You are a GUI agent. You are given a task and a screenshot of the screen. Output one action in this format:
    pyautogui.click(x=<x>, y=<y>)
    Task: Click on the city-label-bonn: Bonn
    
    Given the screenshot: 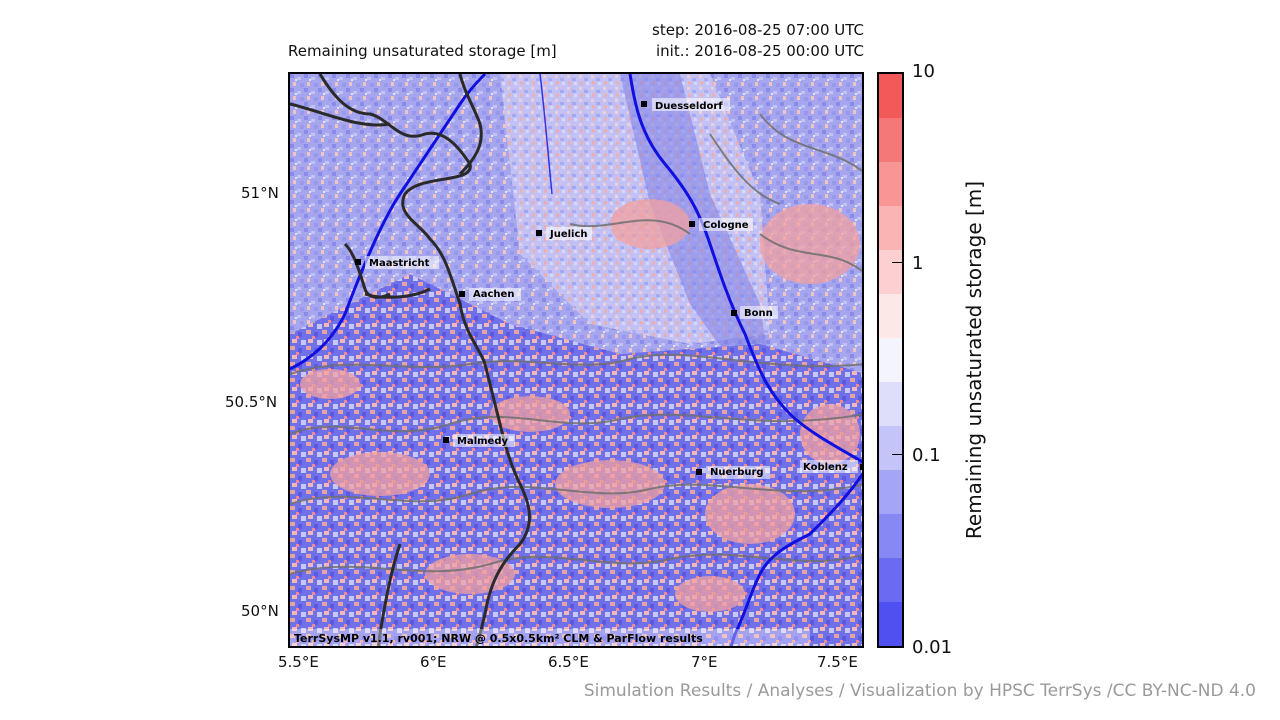 What is the action you would take?
    pyautogui.click(x=758, y=313)
    